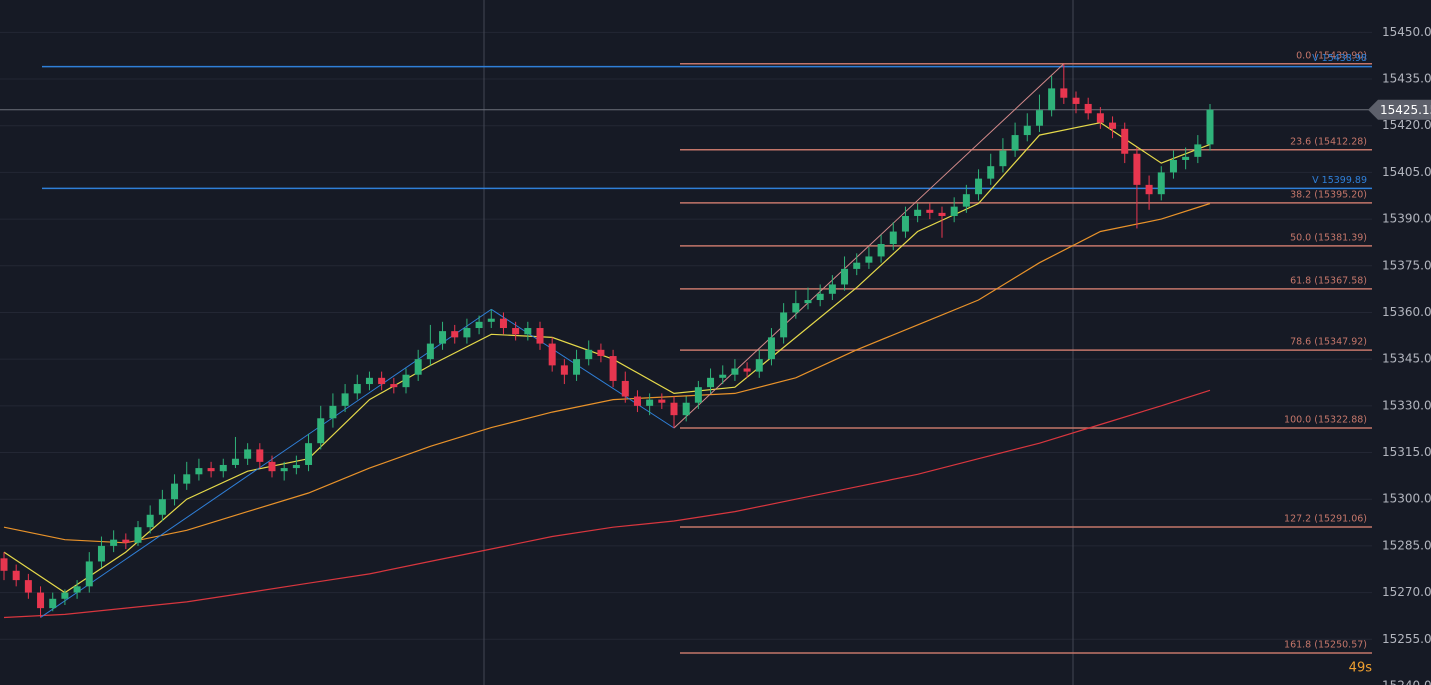 Image resolution: width=1431 pixels, height=685 pixels. Describe the element at coordinates (1406, 32) in the screenshot. I see `y-tick-label: 15450.0` at that location.